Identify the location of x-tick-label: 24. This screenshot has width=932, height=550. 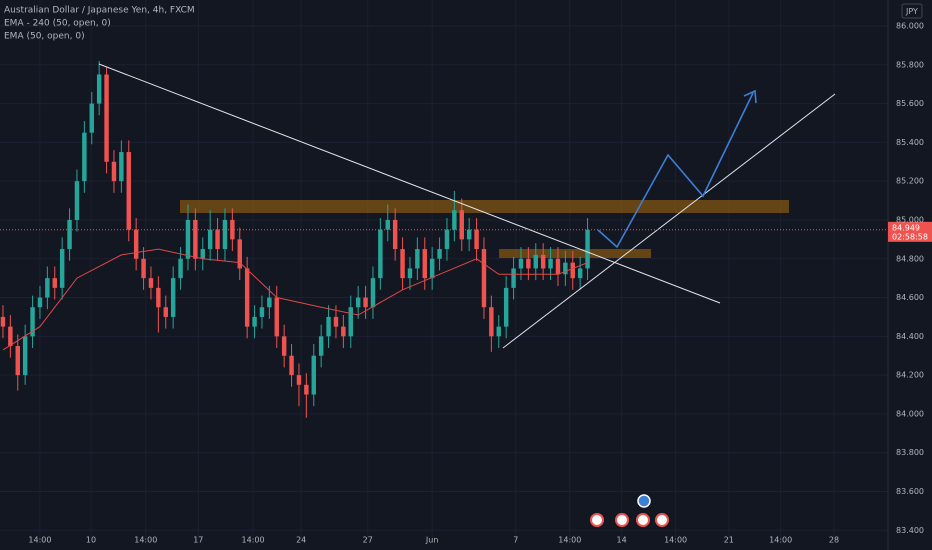
(301, 540).